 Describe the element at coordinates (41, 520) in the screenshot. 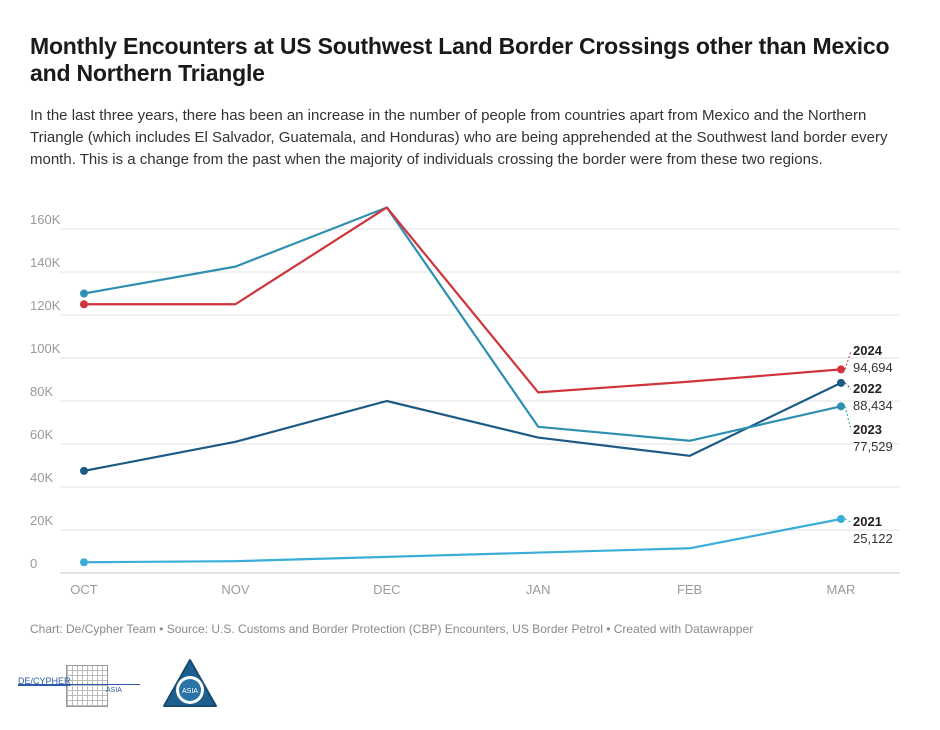

I see `y-tick-label: 20K` at that location.